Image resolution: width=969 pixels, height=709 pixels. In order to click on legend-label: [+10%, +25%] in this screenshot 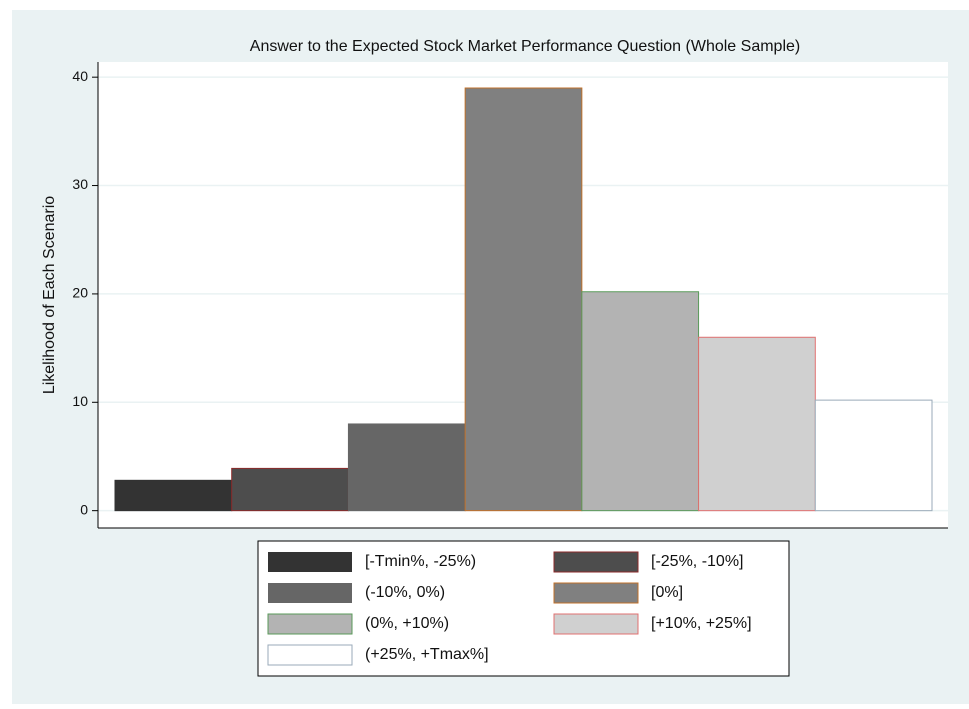, I will do `click(701, 623)`.